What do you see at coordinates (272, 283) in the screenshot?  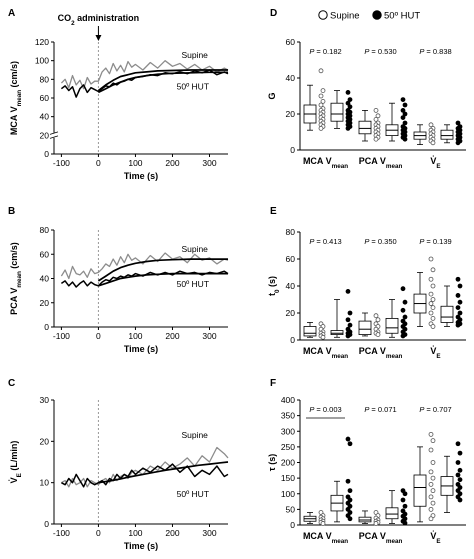 I see `y-axis-title-unit: (s)` at bounding box center [272, 283].